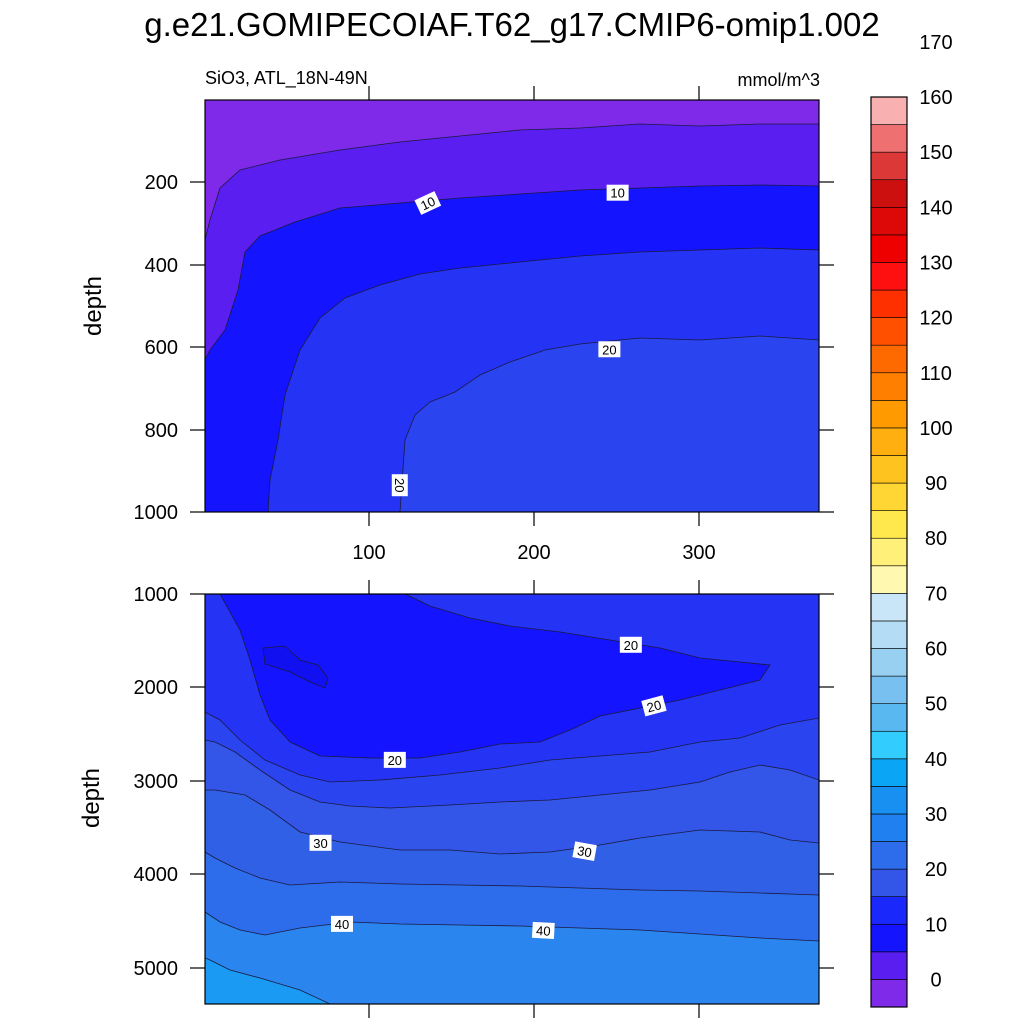 This screenshot has width=1024, height=1024. What do you see at coordinates (935, 43) in the screenshot?
I see `colorbar-label: 170` at bounding box center [935, 43].